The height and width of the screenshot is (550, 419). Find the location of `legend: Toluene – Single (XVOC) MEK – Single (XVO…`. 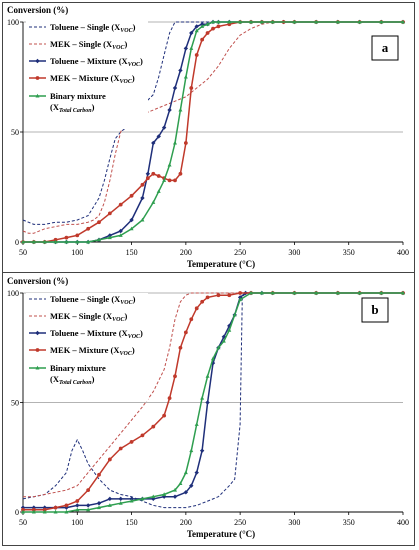

legend: Toluene – Single (XVOC) MEK – Single (XVO… is located at coordinates (87, 347).